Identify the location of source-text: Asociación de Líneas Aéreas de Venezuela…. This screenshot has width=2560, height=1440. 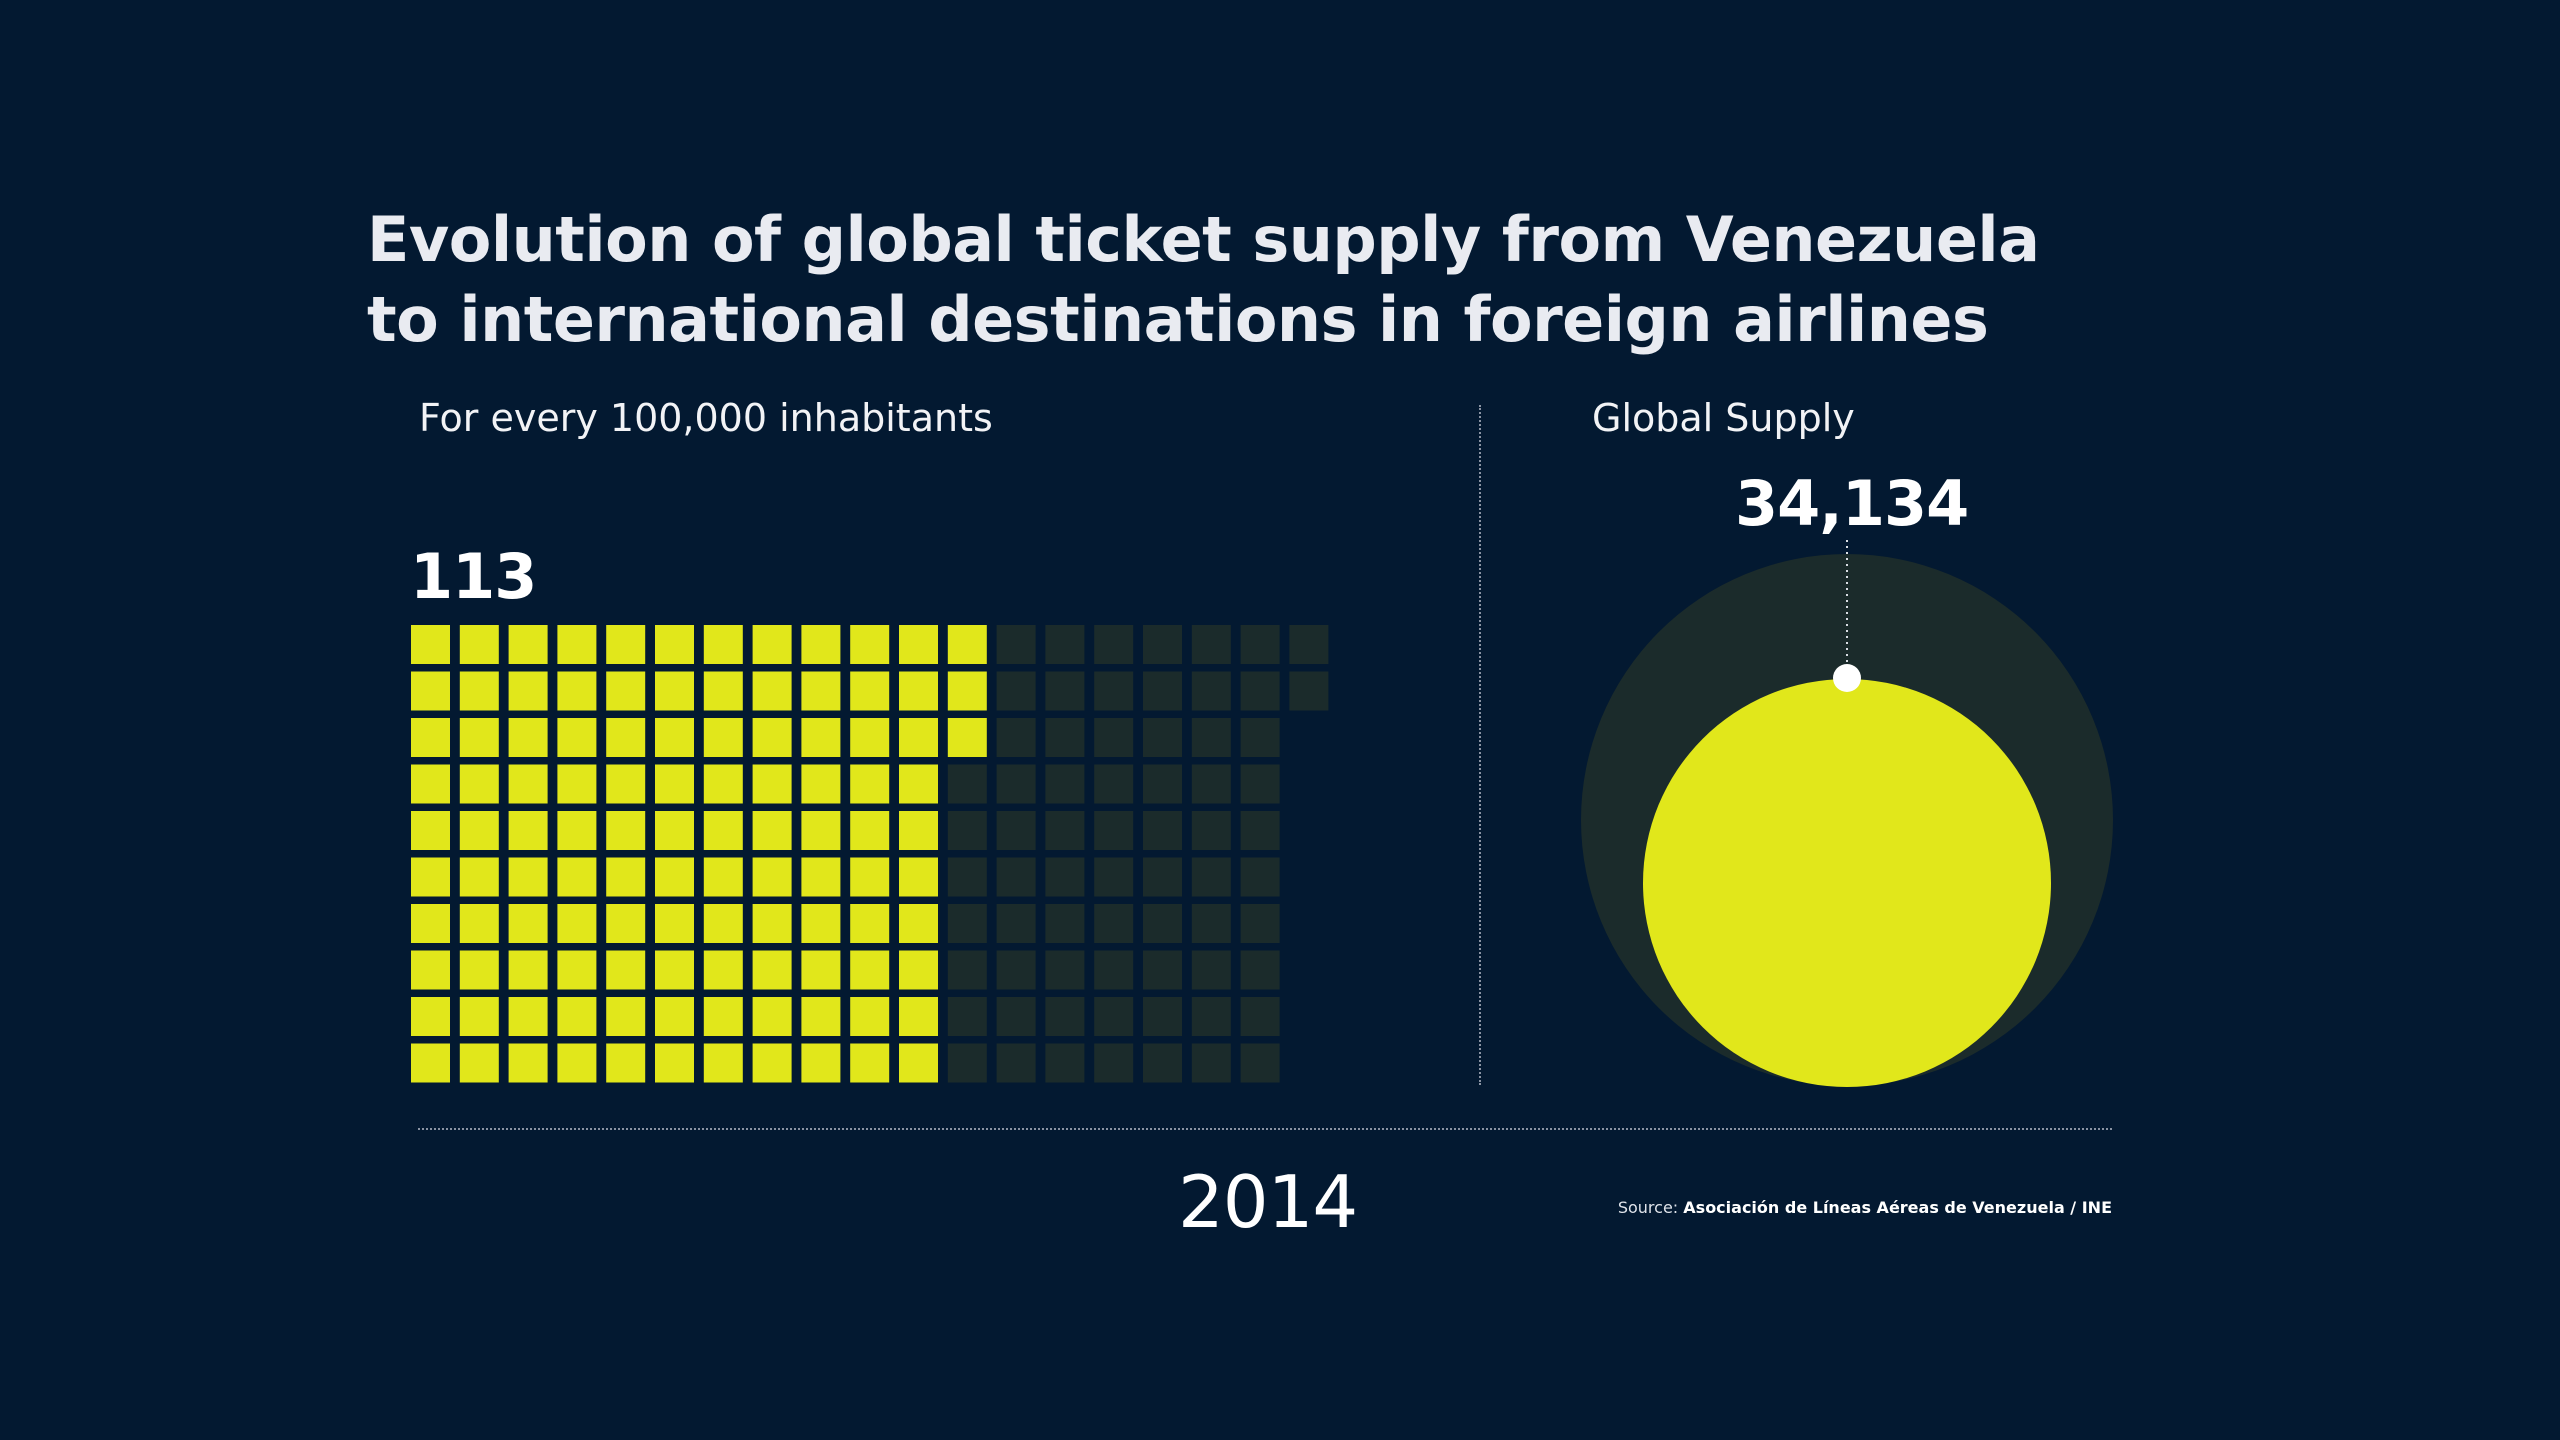
(1897, 1207).